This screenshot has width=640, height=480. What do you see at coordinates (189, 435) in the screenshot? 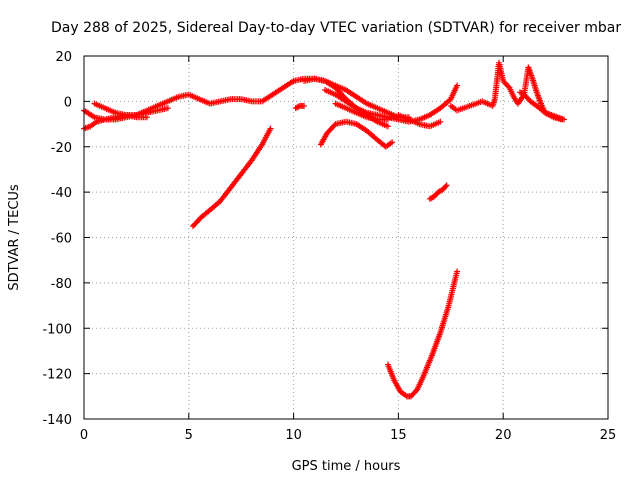
I see `x-tick-label: 5` at bounding box center [189, 435].